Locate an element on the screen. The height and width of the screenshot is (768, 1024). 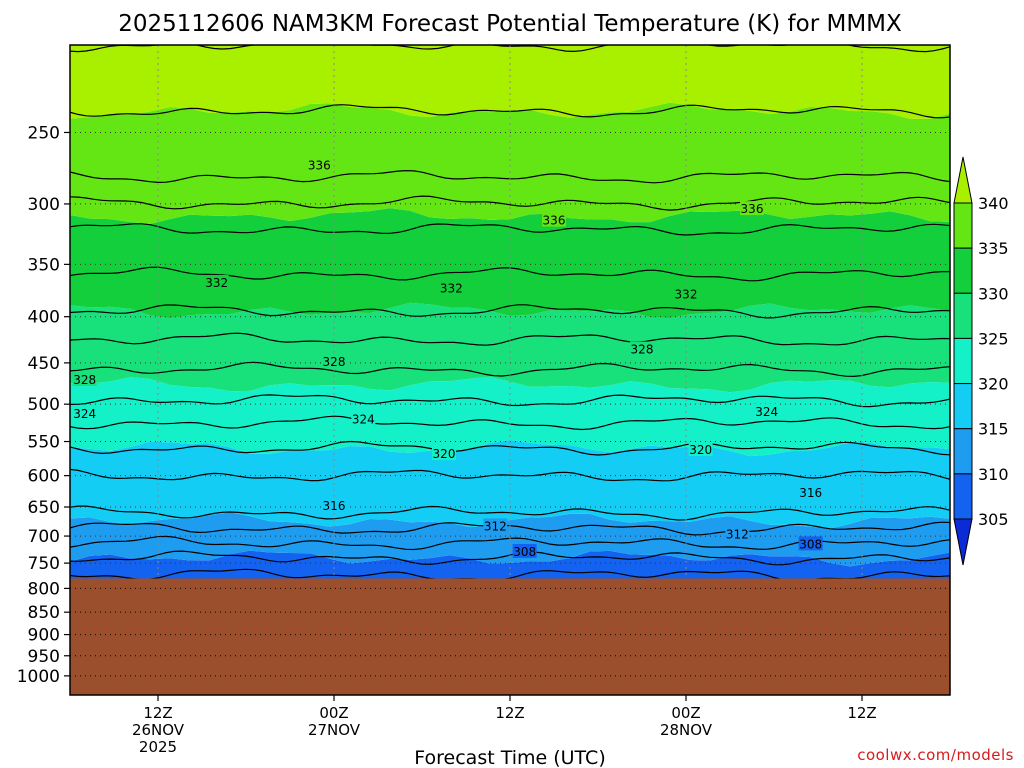
colorbar-label-330: 330 is located at coordinates (993, 293).